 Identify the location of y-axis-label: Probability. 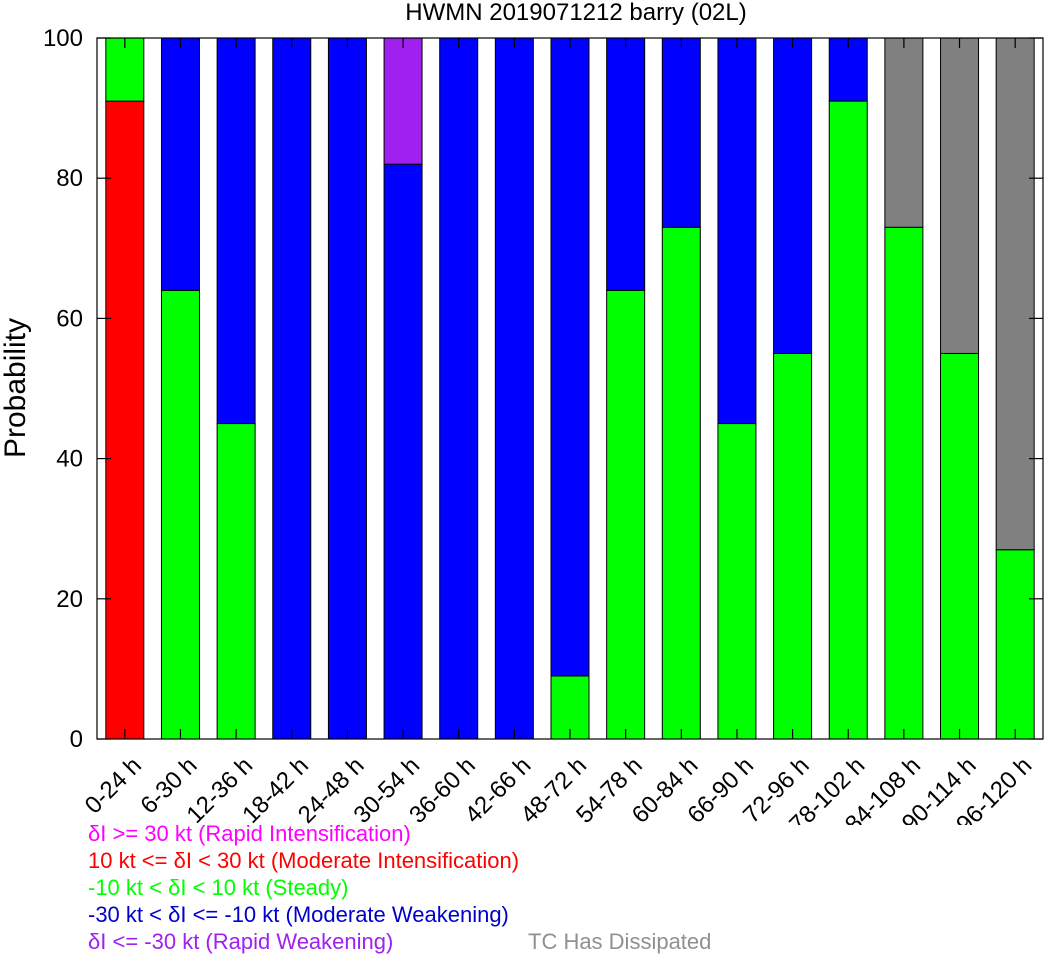
(16, 388).